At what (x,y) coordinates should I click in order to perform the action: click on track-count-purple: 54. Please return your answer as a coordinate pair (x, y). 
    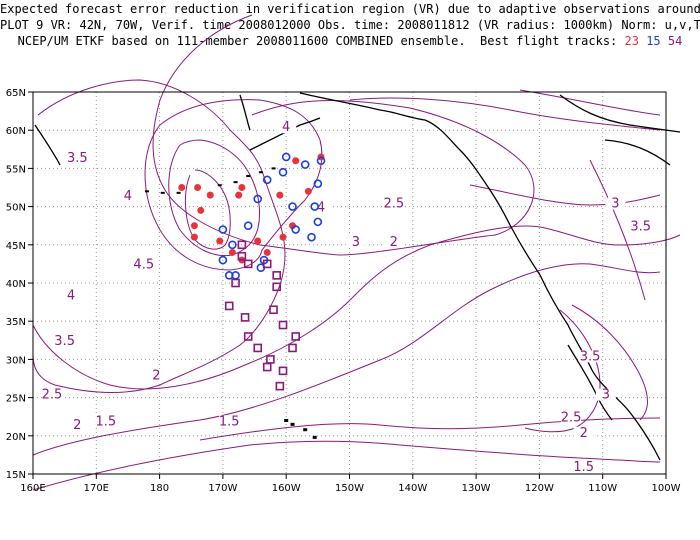
    Looking at the image, I should click on (675, 41).